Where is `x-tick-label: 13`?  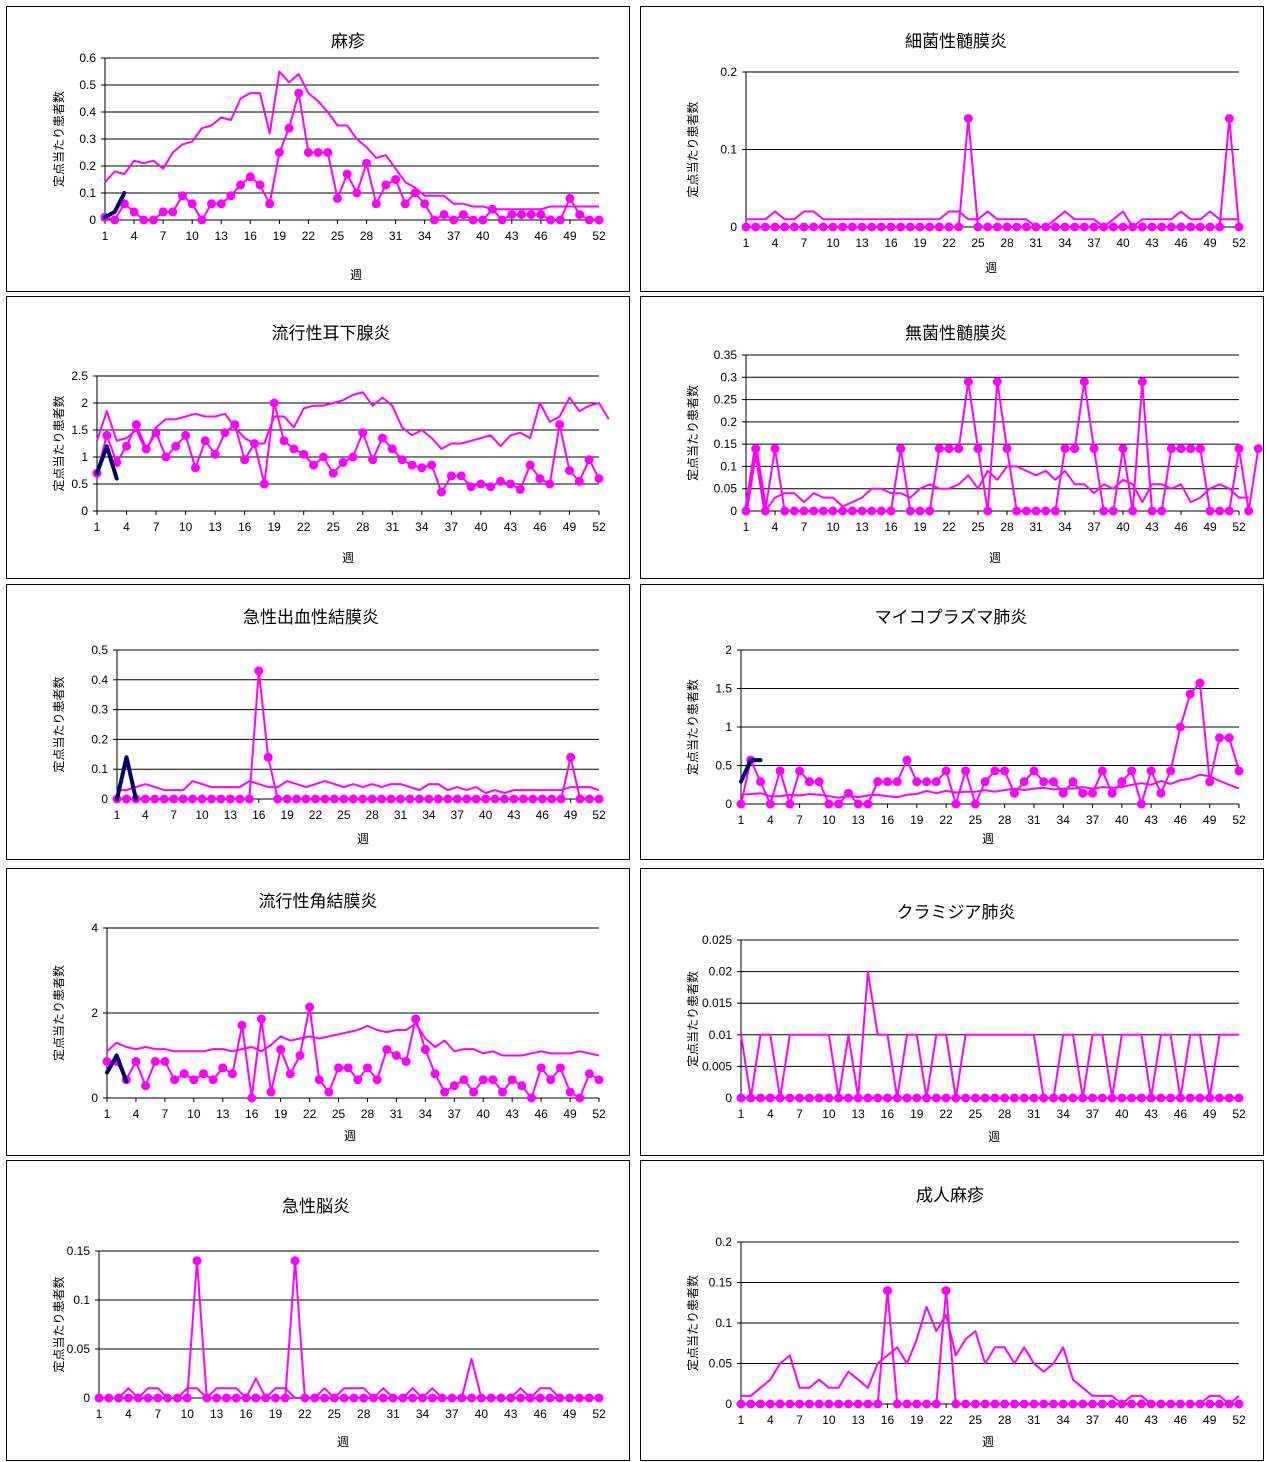 x-tick-label: 13 is located at coordinates (217, 1414).